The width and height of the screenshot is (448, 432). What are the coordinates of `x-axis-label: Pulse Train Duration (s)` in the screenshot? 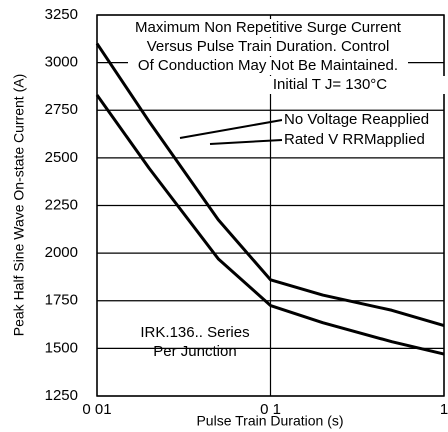 It's located at (269, 421).